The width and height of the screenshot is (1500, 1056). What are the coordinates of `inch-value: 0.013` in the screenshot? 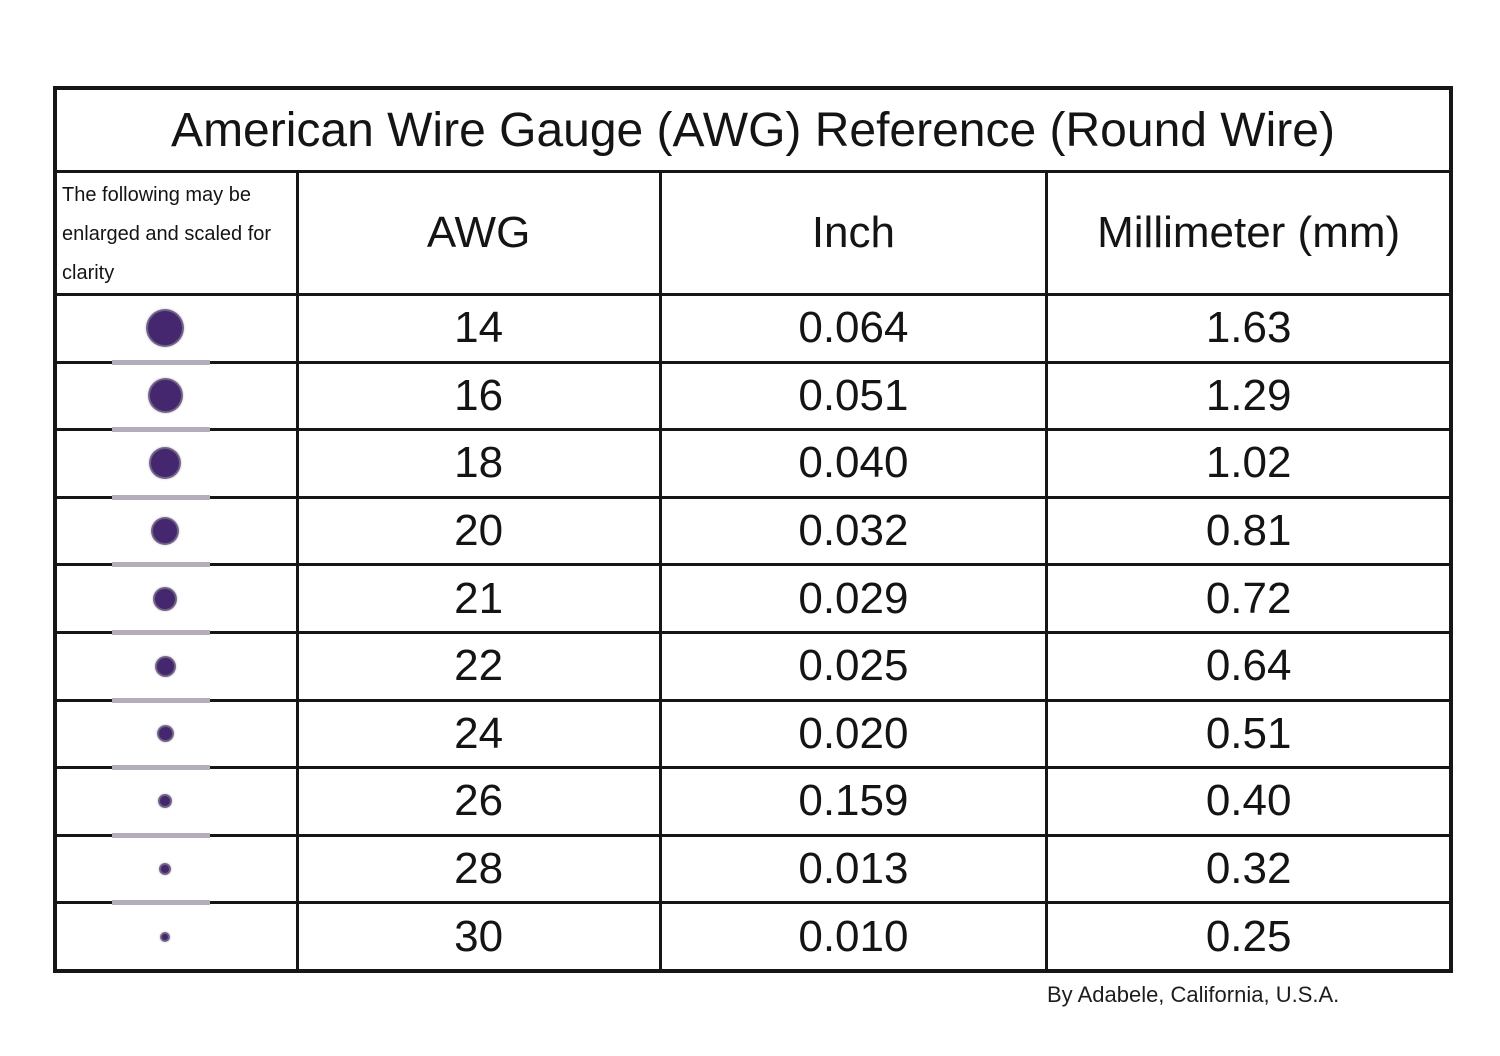 It's located at (852, 869).